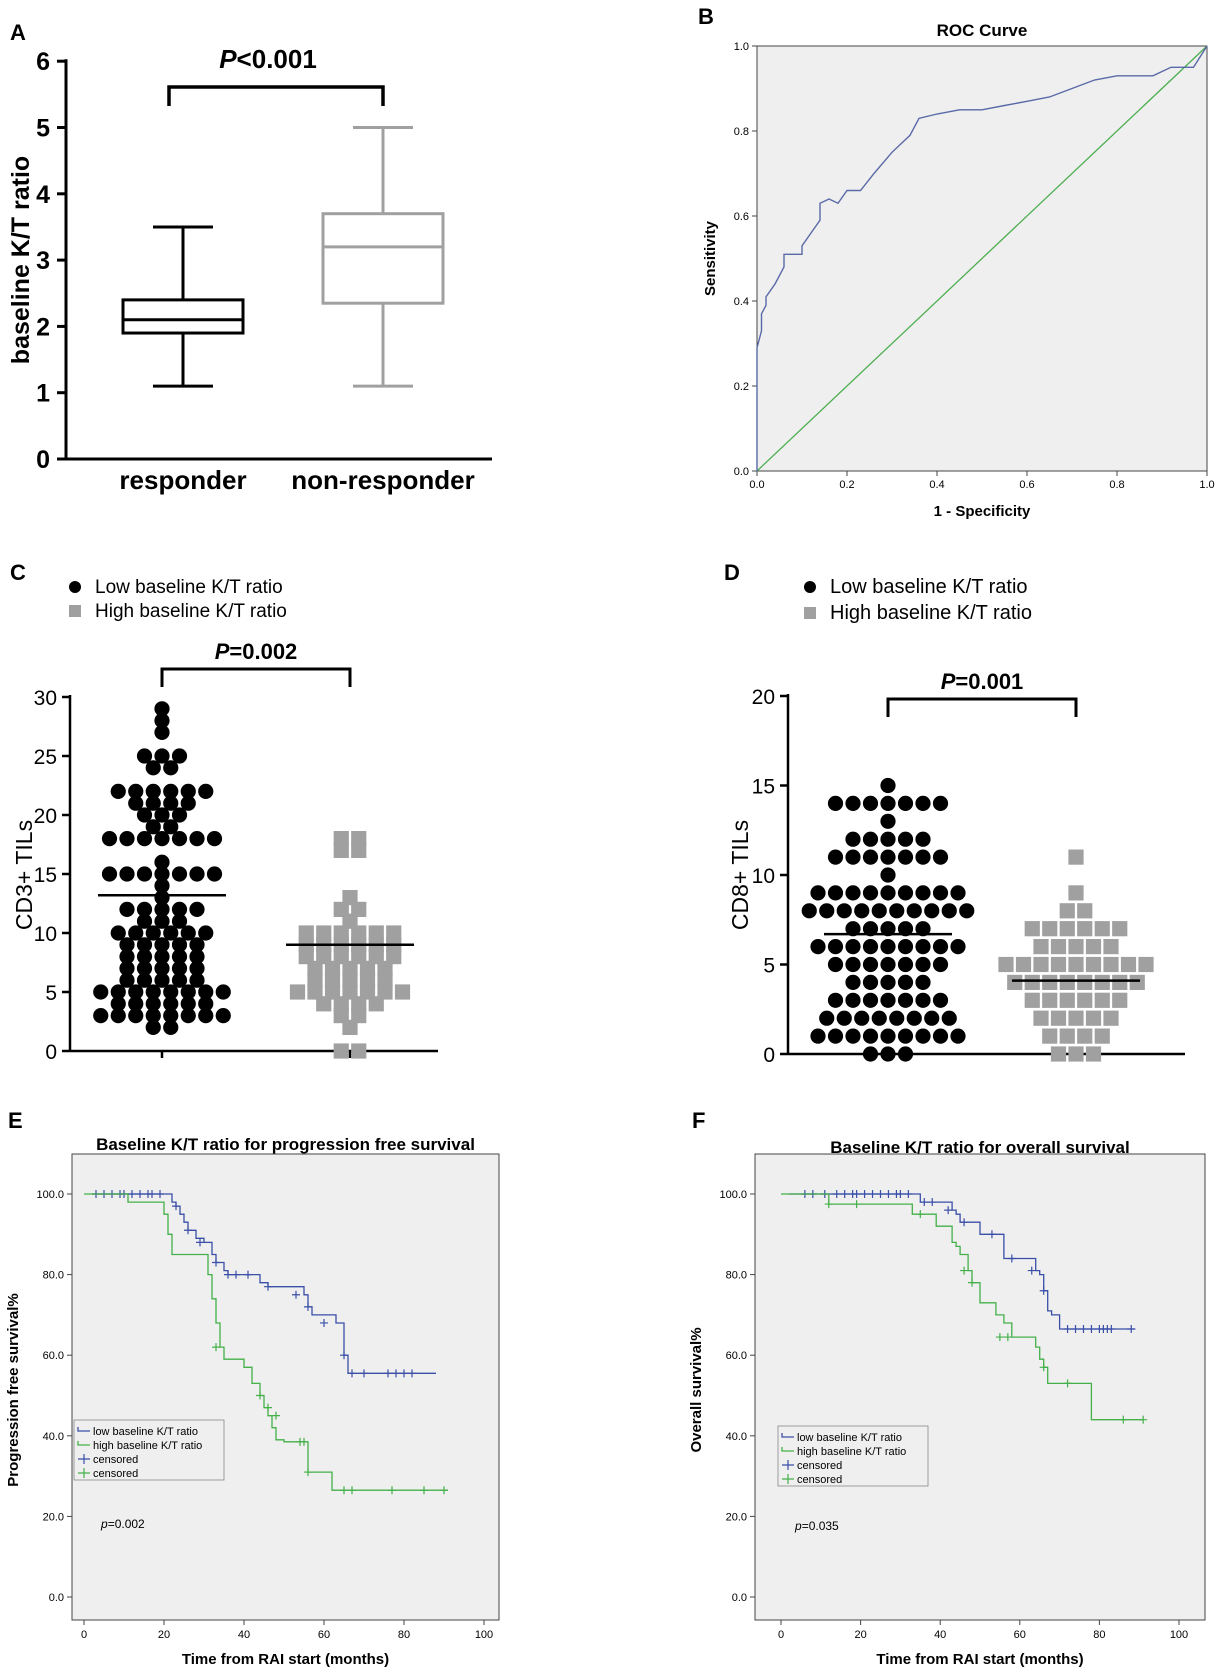 The image size is (1220, 1672). I want to click on f-legend-box, so click(853, 1456).